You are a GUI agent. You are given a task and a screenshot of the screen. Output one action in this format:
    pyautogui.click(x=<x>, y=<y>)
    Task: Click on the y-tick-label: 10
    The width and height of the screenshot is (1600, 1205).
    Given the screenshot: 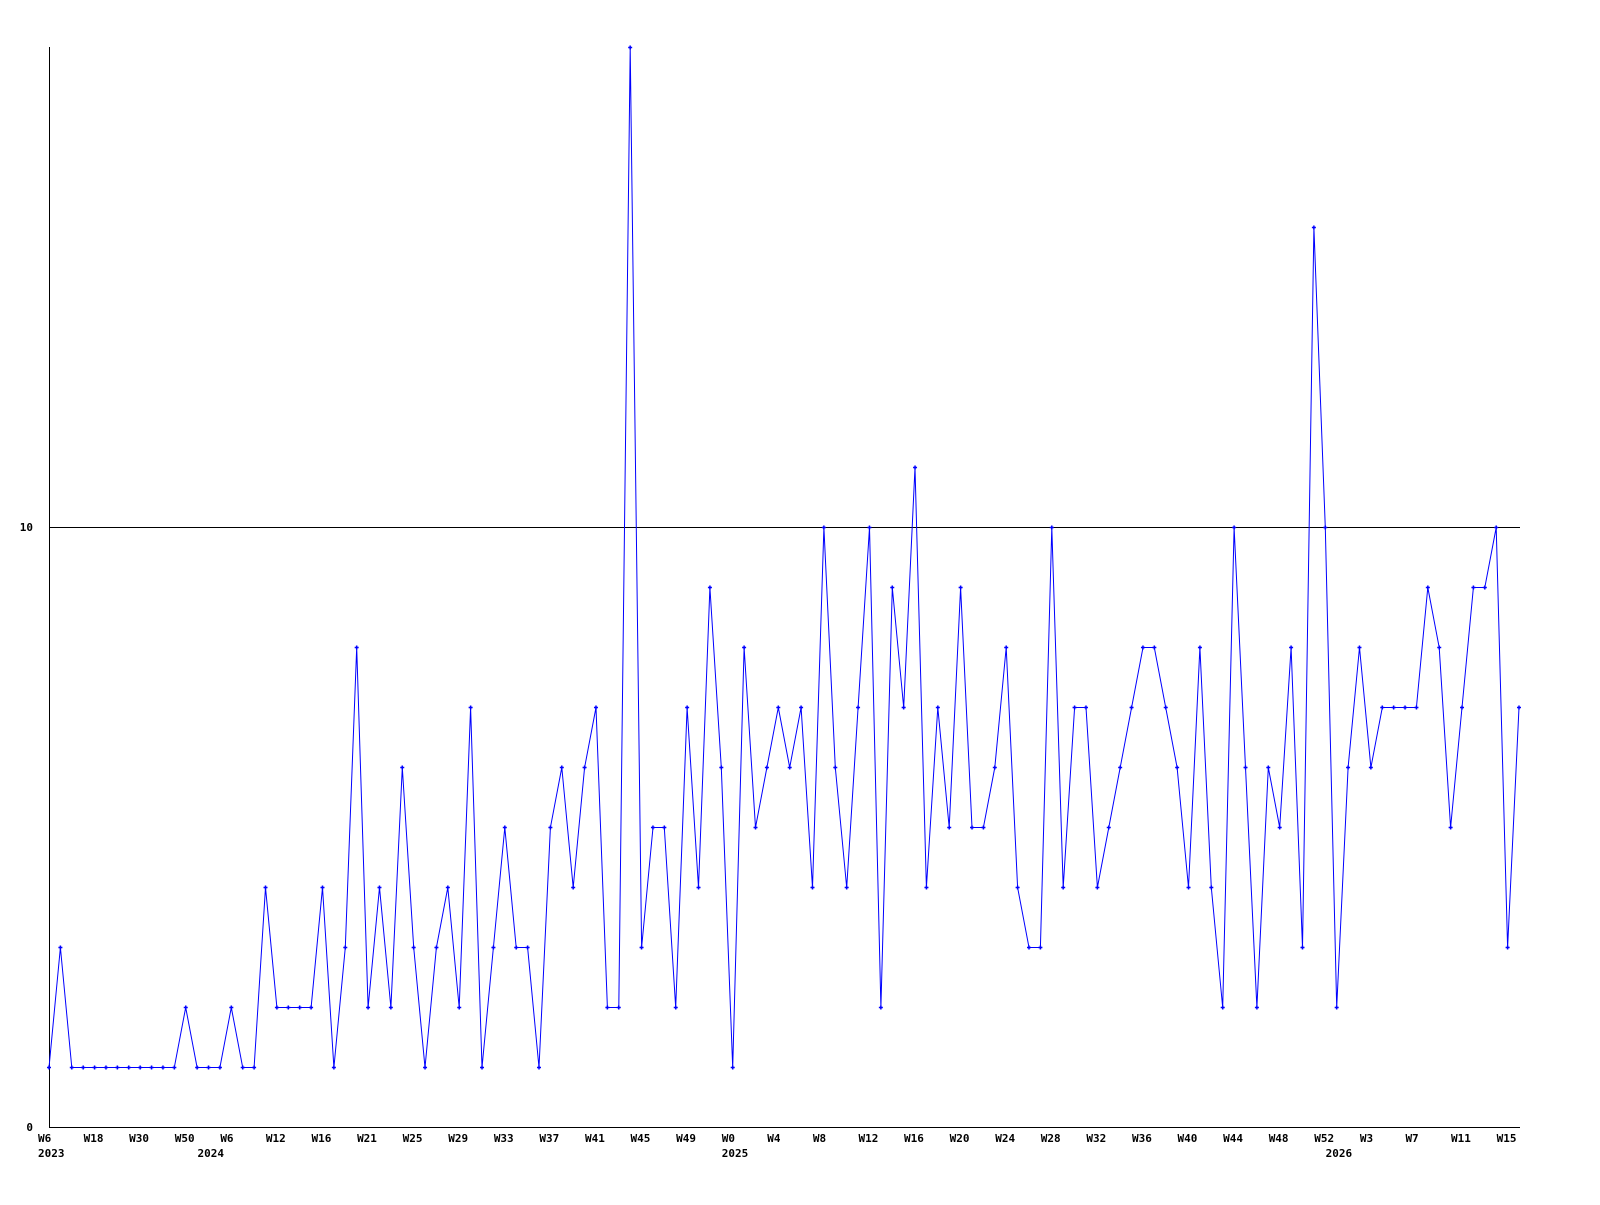 What is the action you would take?
    pyautogui.click(x=26, y=527)
    